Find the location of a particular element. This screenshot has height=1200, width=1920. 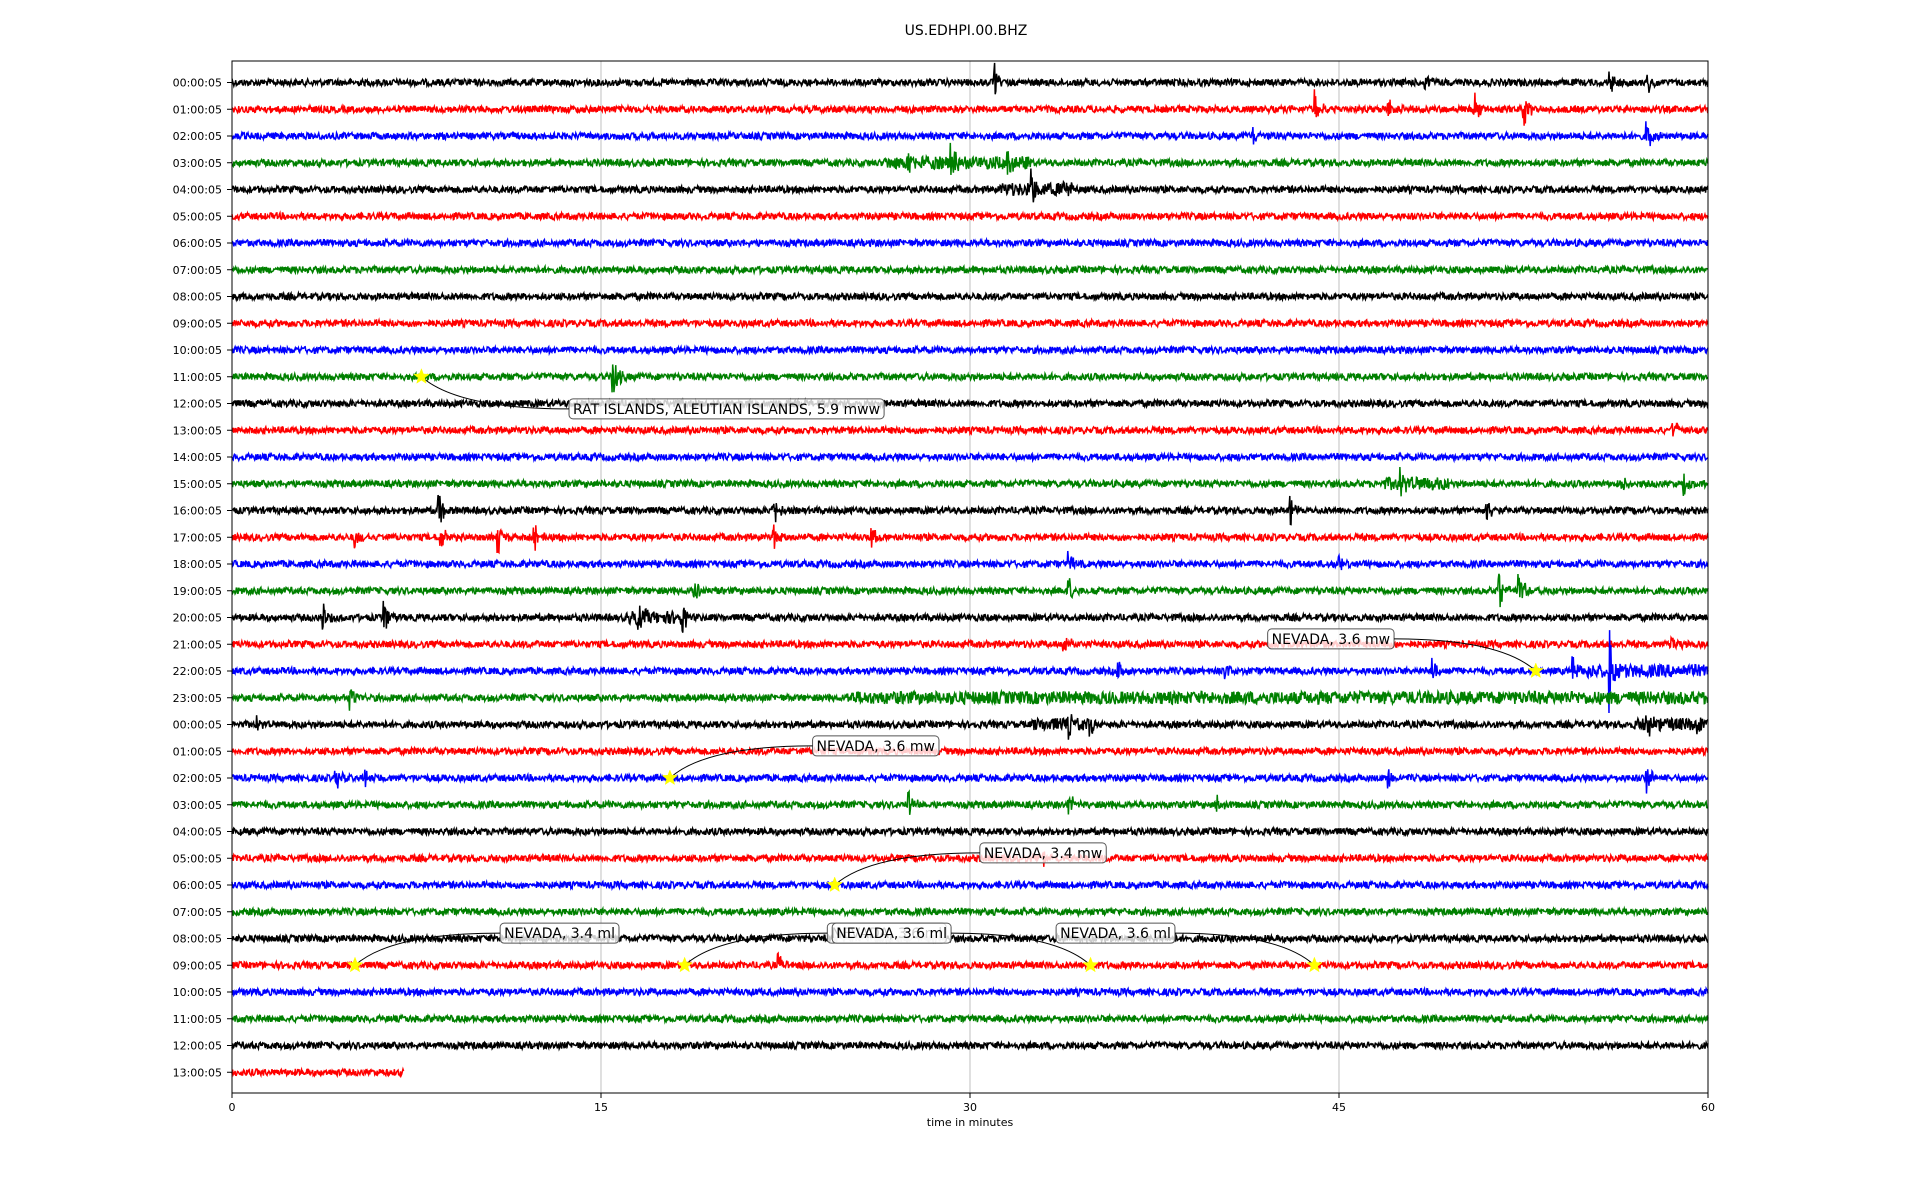

y-tick-label: 03:00:05 is located at coordinates (197, 163).